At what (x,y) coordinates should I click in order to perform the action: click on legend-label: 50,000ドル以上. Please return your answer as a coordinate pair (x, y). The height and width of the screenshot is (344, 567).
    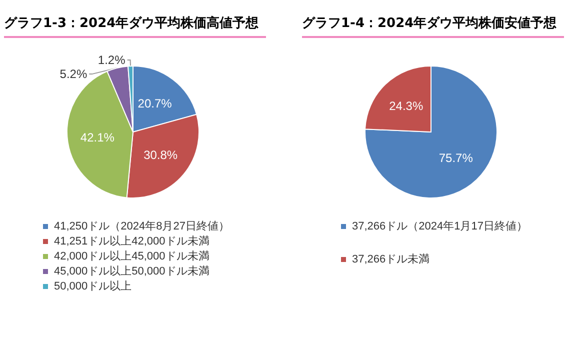
    Looking at the image, I should click on (93, 286).